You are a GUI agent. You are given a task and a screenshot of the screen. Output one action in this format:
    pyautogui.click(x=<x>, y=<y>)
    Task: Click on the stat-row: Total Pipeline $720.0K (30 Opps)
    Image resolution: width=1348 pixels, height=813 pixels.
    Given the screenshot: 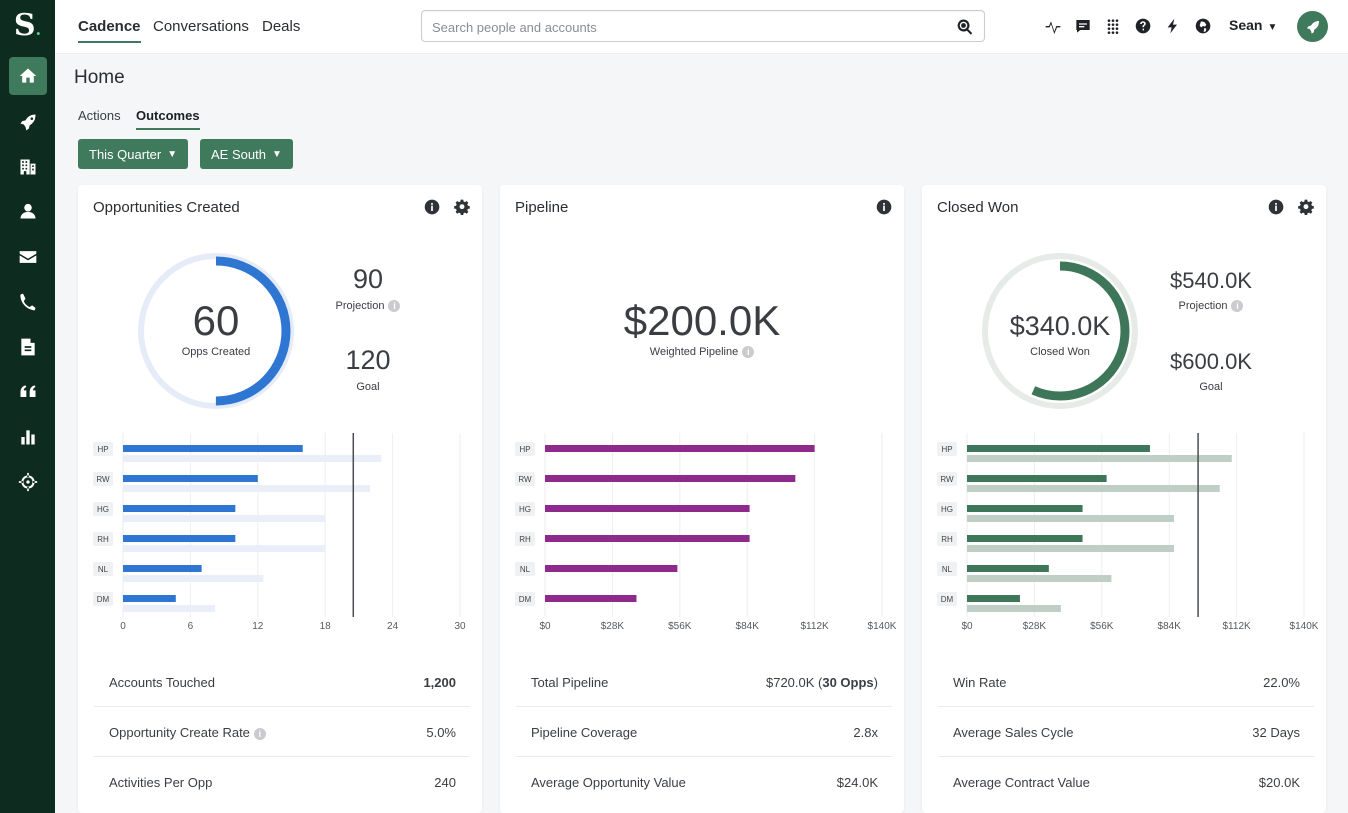 What is the action you would take?
    pyautogui.click(x=704, y=682)
    